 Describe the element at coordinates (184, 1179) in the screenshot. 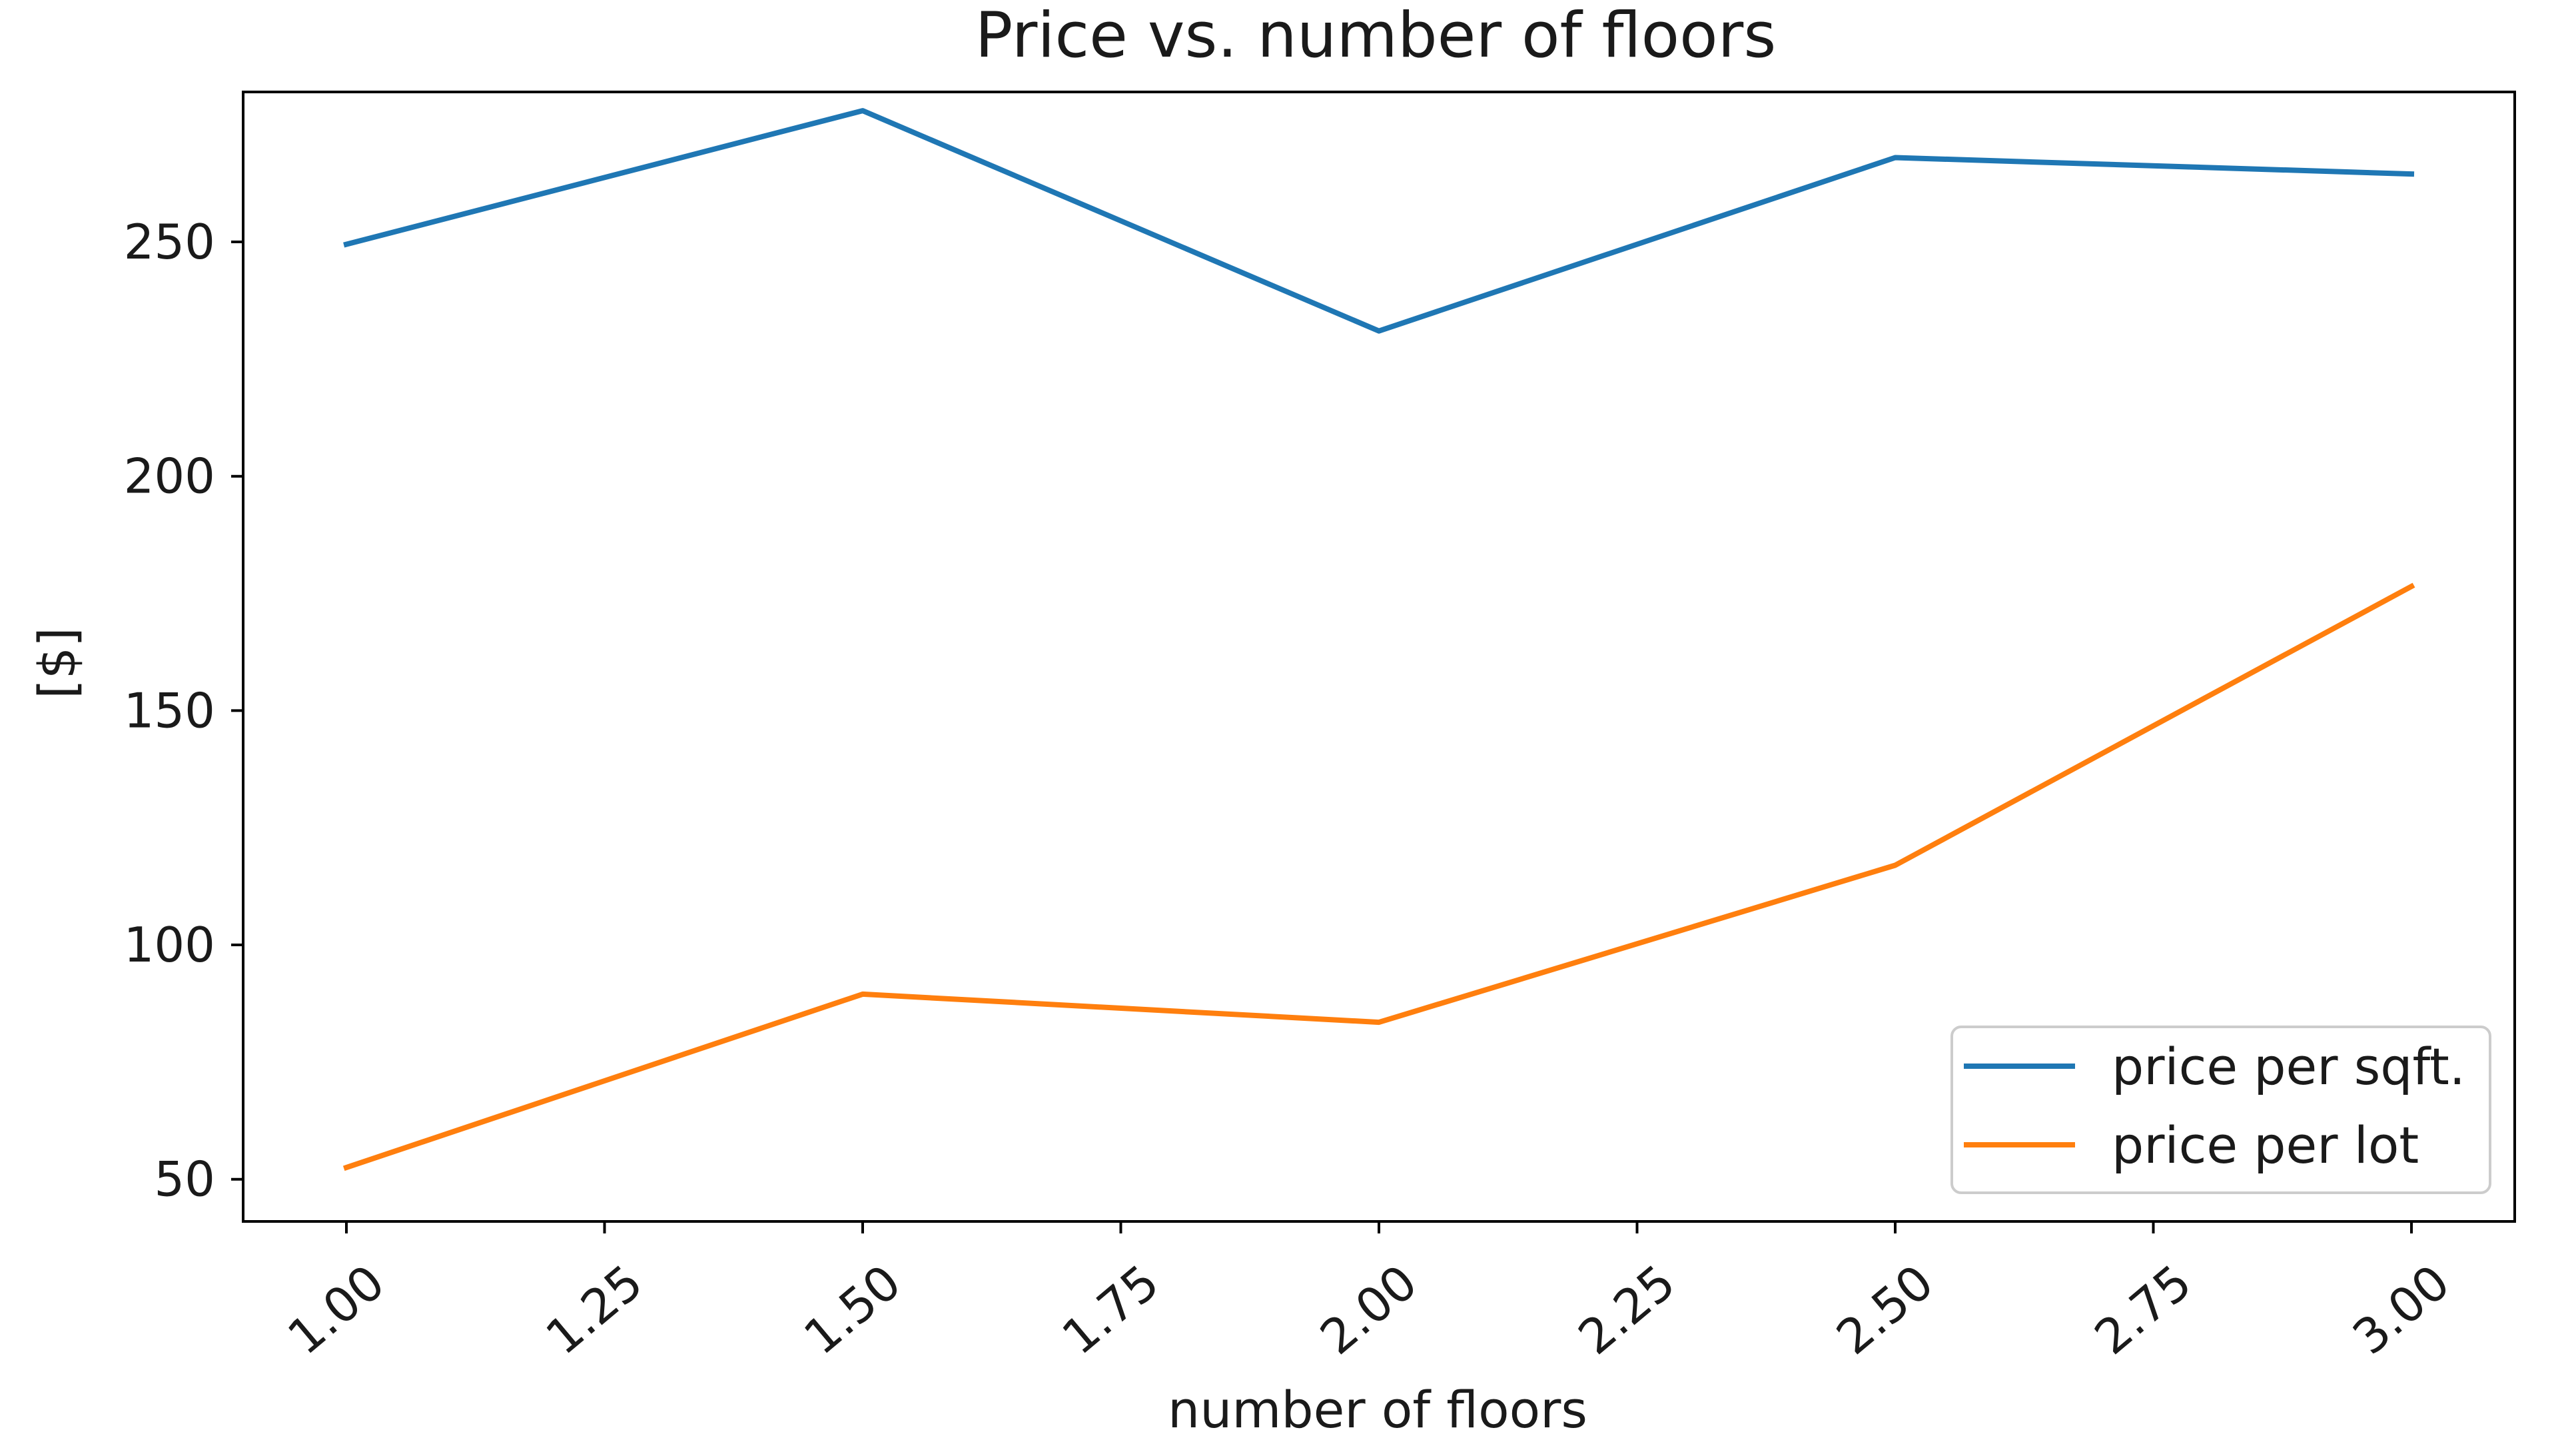

I see `y-tick-label: 50` at that location.